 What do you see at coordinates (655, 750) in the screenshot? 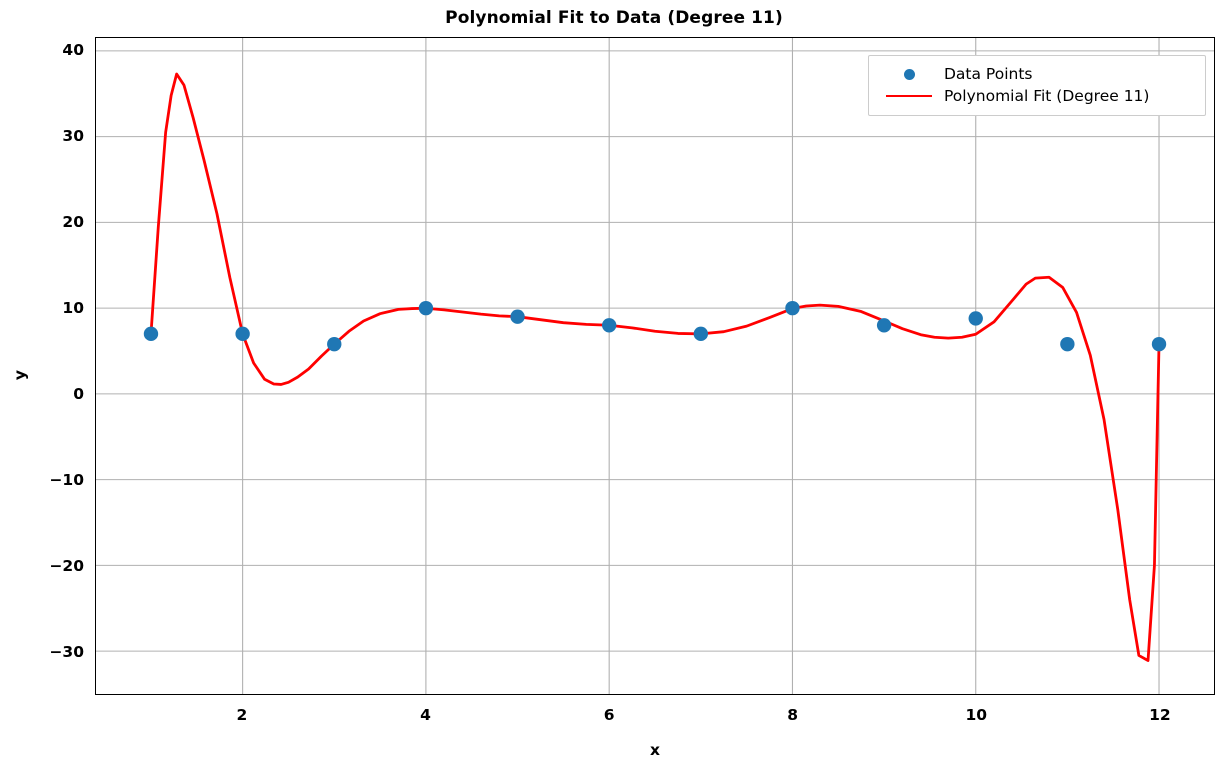
I see `x-axis-label: x` at bounding box center [655, 750].